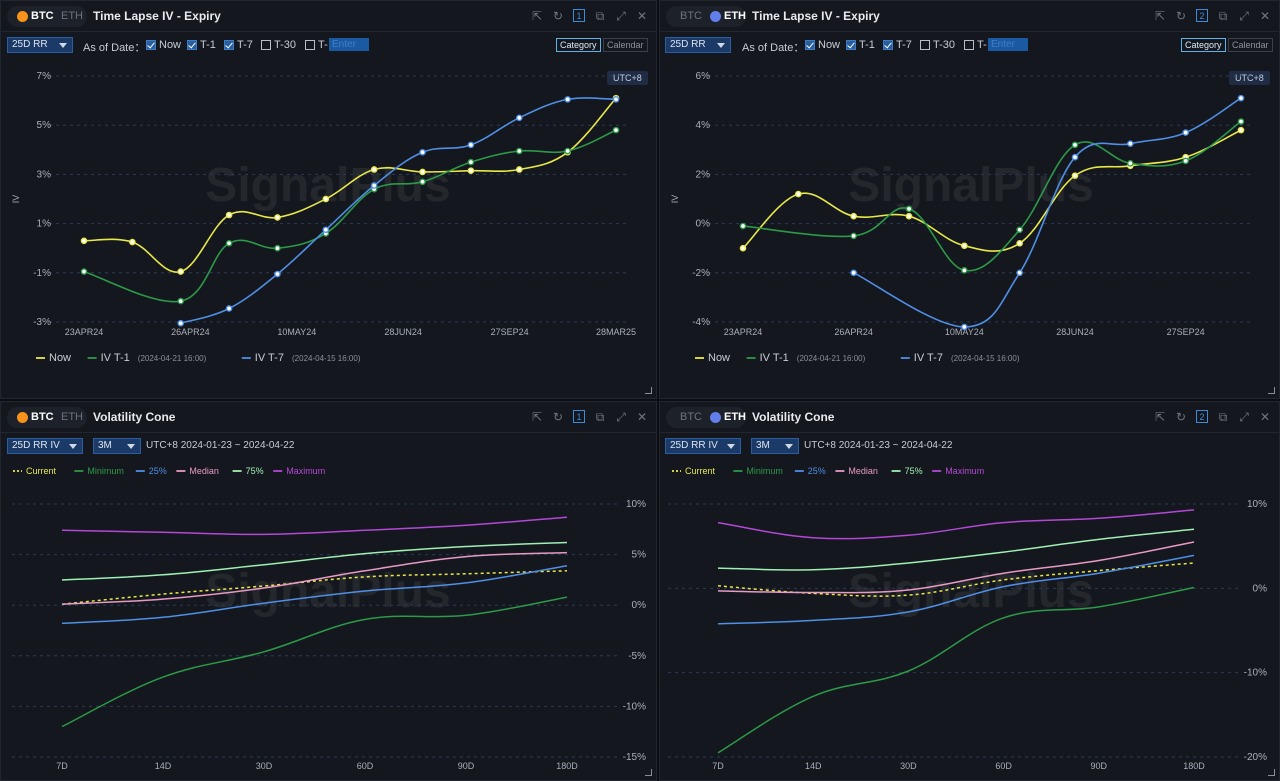 This screenshot has width=1280, height=781. Describe the element at coordinates (701, 273) in the screenshot. I see `y-tick-label: -2%` at that location.